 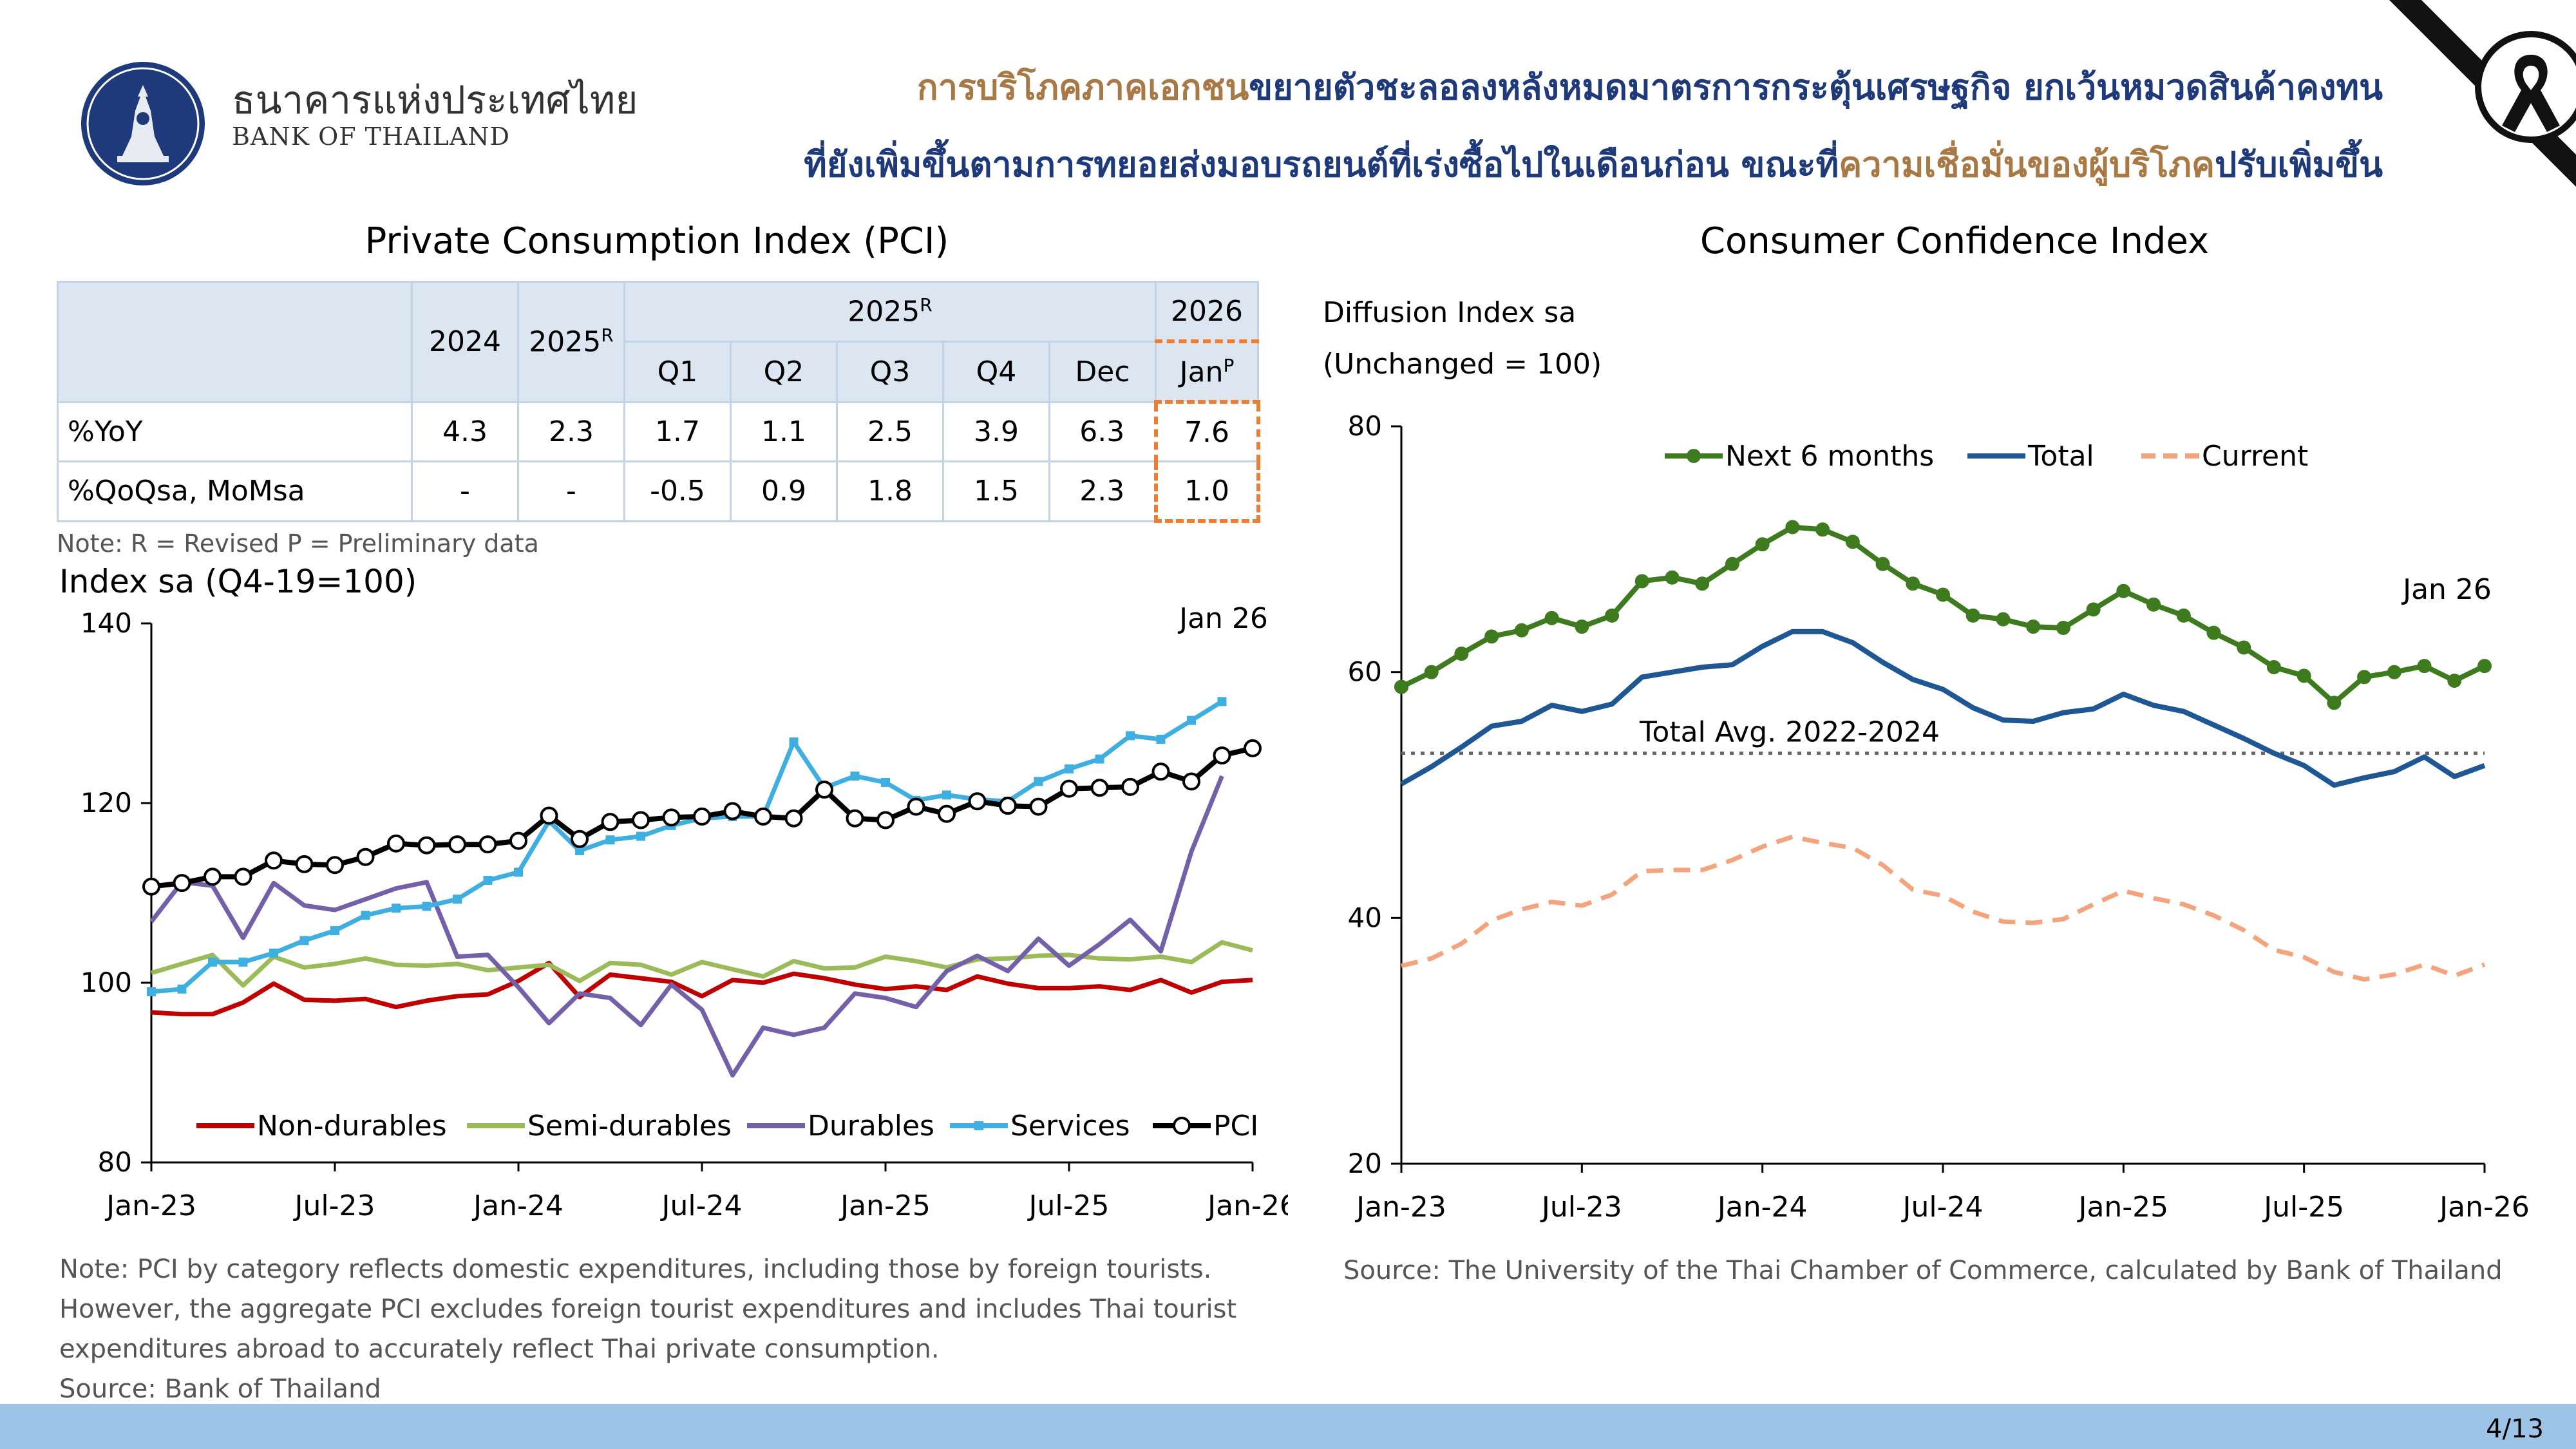 What do you see at coordinates (1365, 917) in the screenshot?
I see `y-tick-label: 40` at bounding box center [1365, 917].